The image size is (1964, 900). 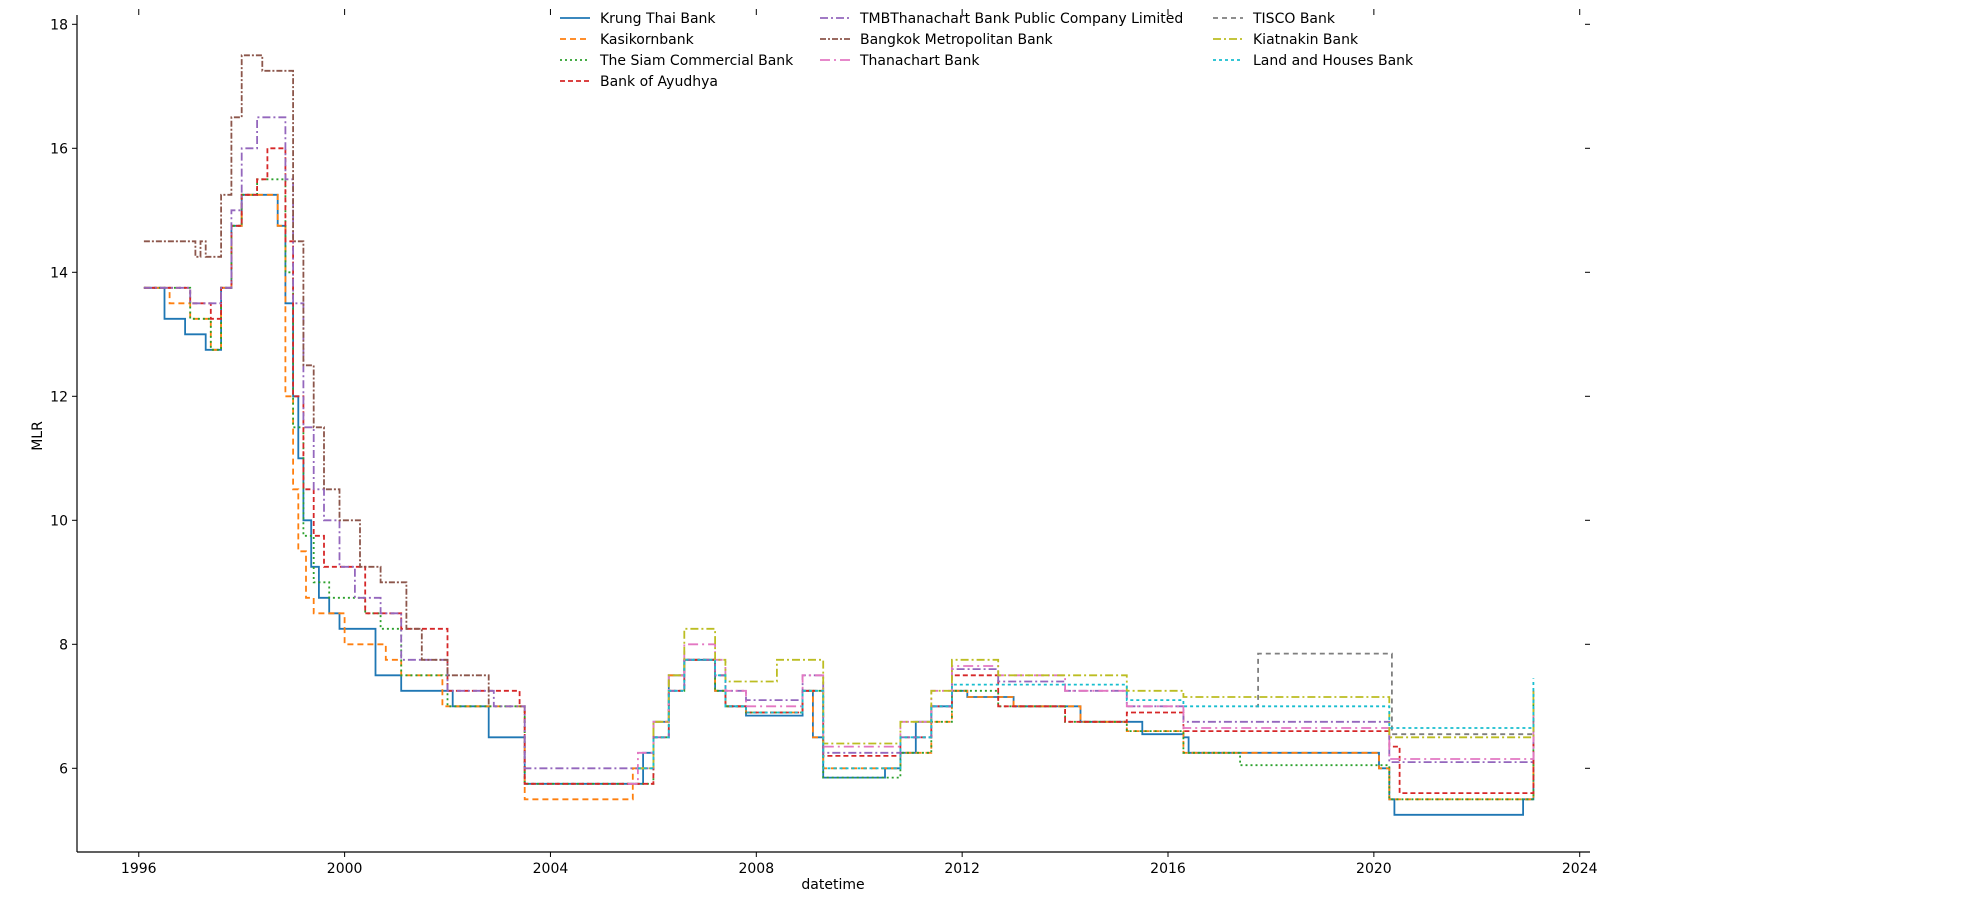 What do you see at coordinates (1374, 869) in the screenshot?
I see `x-tick-label: 2020` at bounding box center [1374, 869].